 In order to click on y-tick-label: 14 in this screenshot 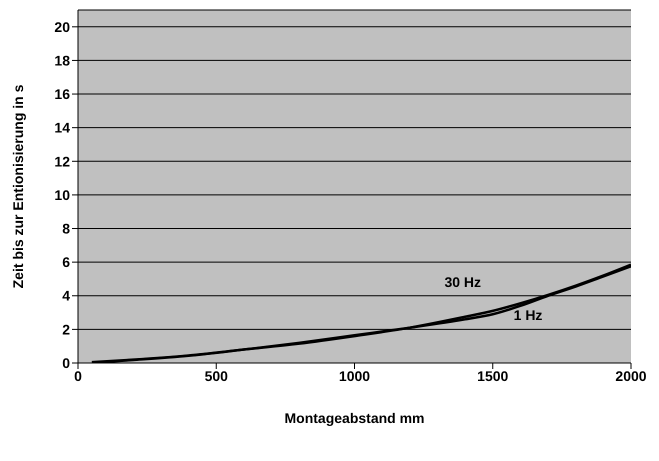, I will do `click(62, 128)`.